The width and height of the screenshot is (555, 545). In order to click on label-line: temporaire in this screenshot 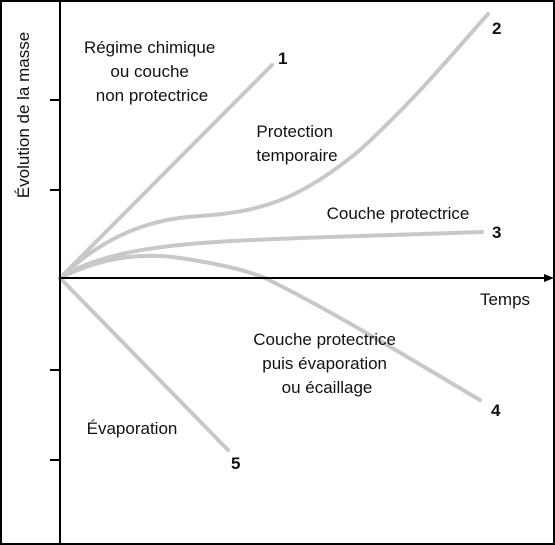, I will do `click(296, 155)`.